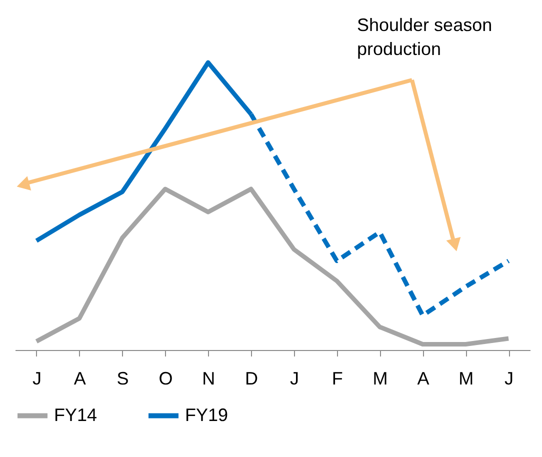  I want to click on legend-label: FY19, so click(206, 414).